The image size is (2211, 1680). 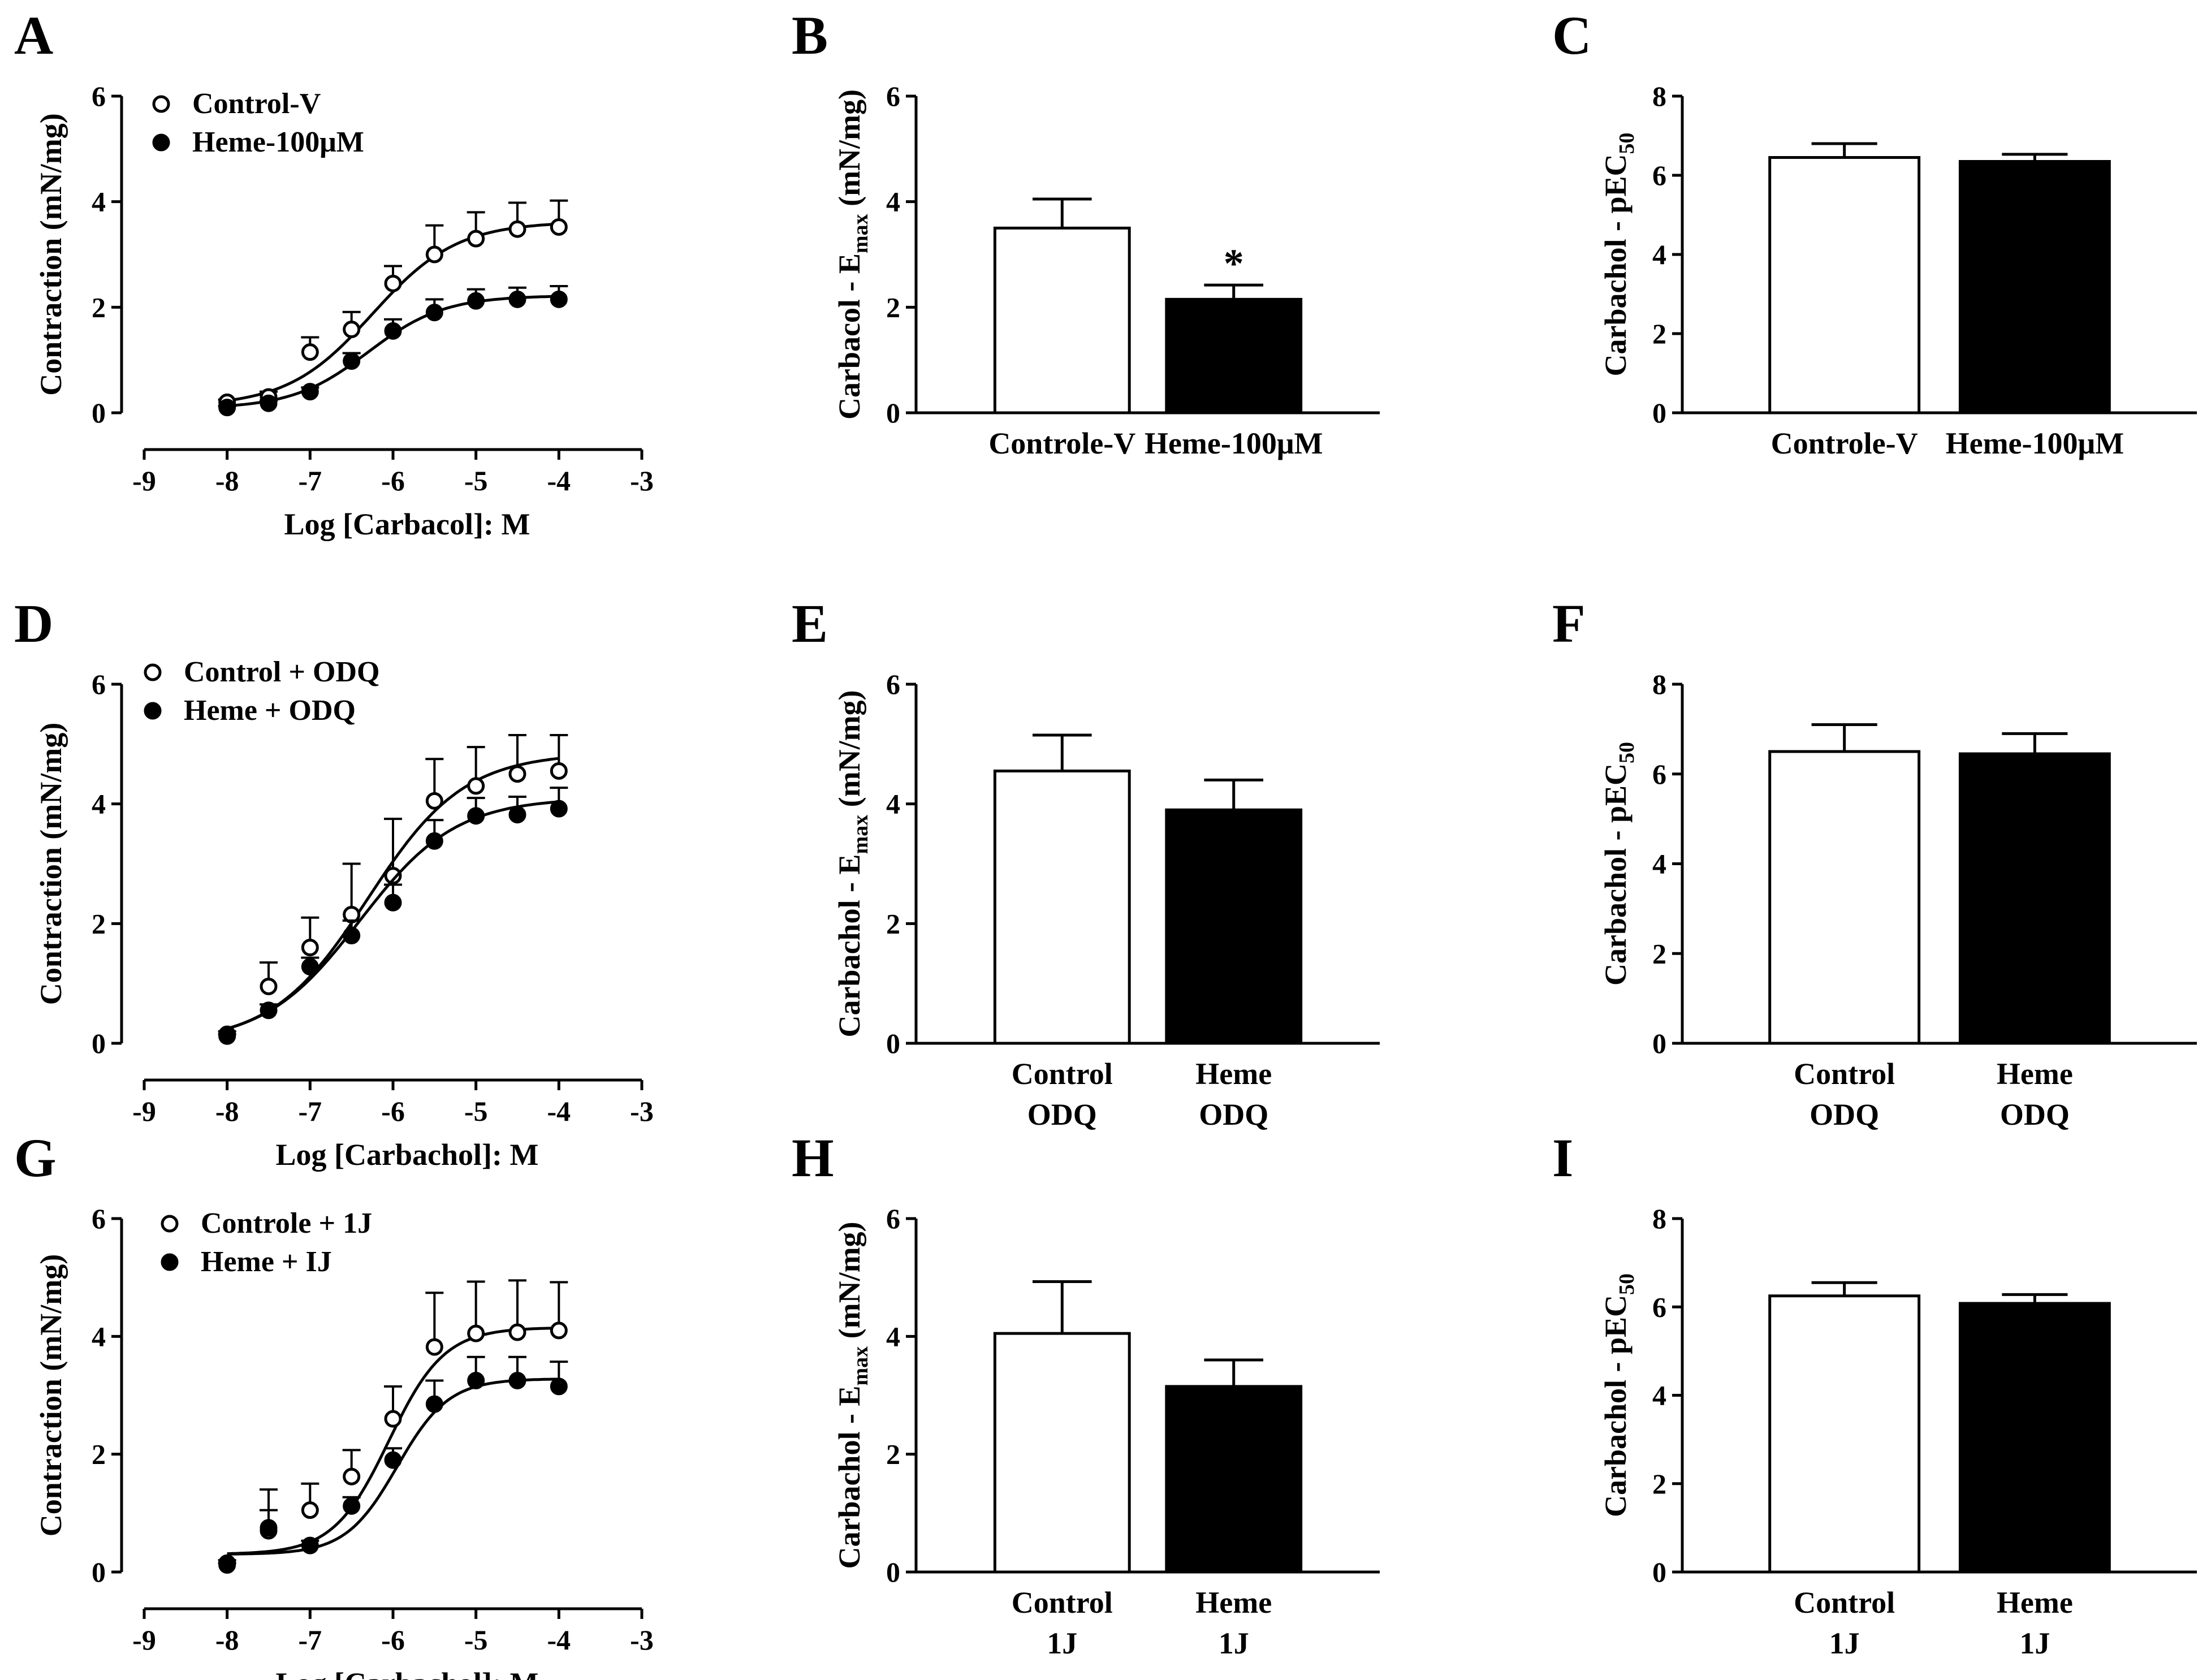 I want to click on y-tick-label: 4, so click(x=893, y=804).